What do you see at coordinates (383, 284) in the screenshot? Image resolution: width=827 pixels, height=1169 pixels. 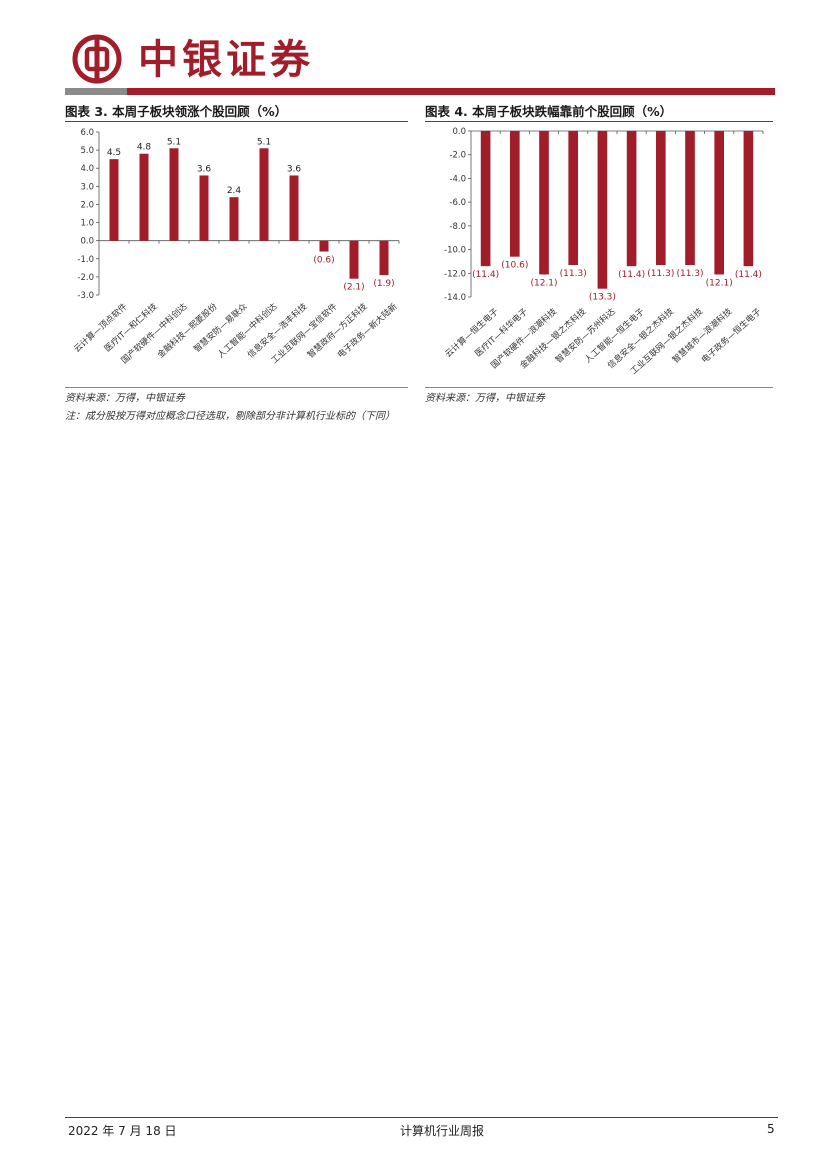 I see `gainers-data-label: (1.9)` at bounding box center [383, 284].